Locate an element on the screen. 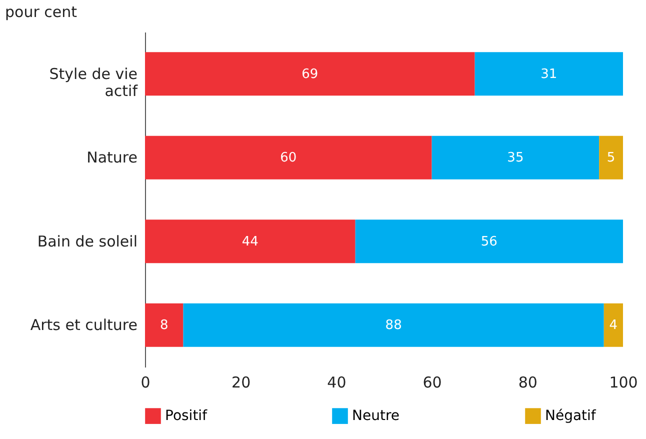 Image resolution: width=646 pixels, height=439 pixels. data-label: 56 is located at coordinates (489, 242).